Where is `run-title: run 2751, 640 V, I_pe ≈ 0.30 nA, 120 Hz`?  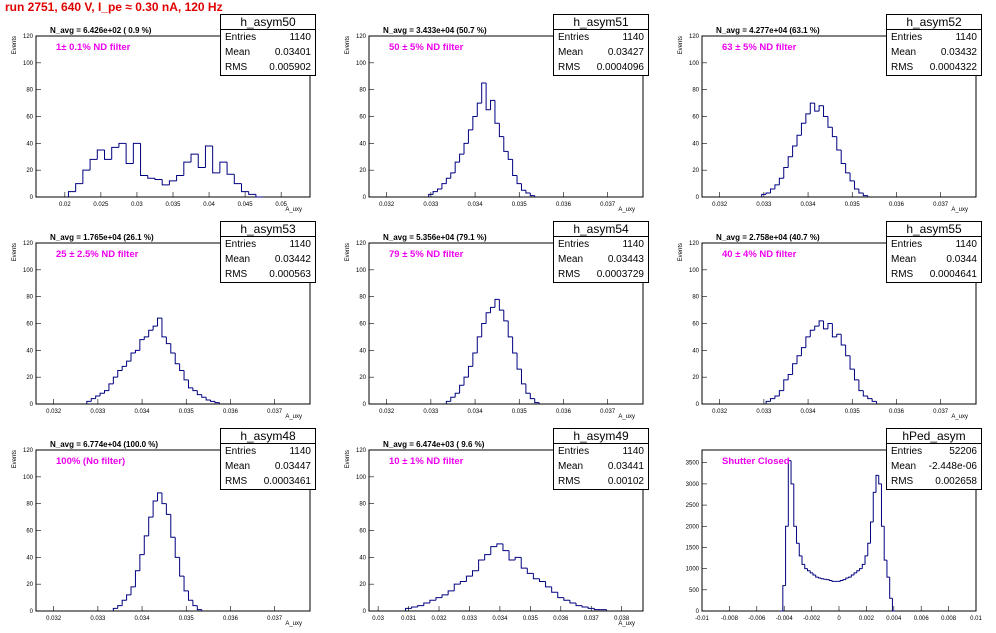 run-title: run 2751, 640 V, I_pe ≈ 0.30 nA, 120 Hz is located at coordinates (114, 7).